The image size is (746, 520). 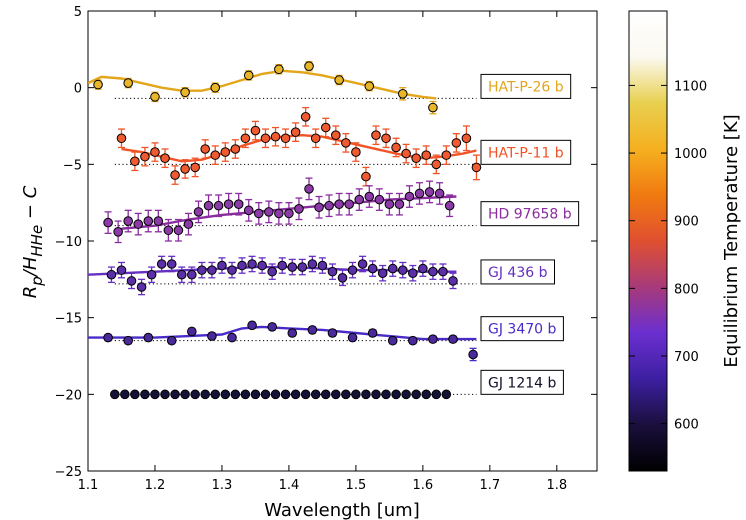 I want to click on colorbar-tick-label: 700, so click(x=686, y=357).